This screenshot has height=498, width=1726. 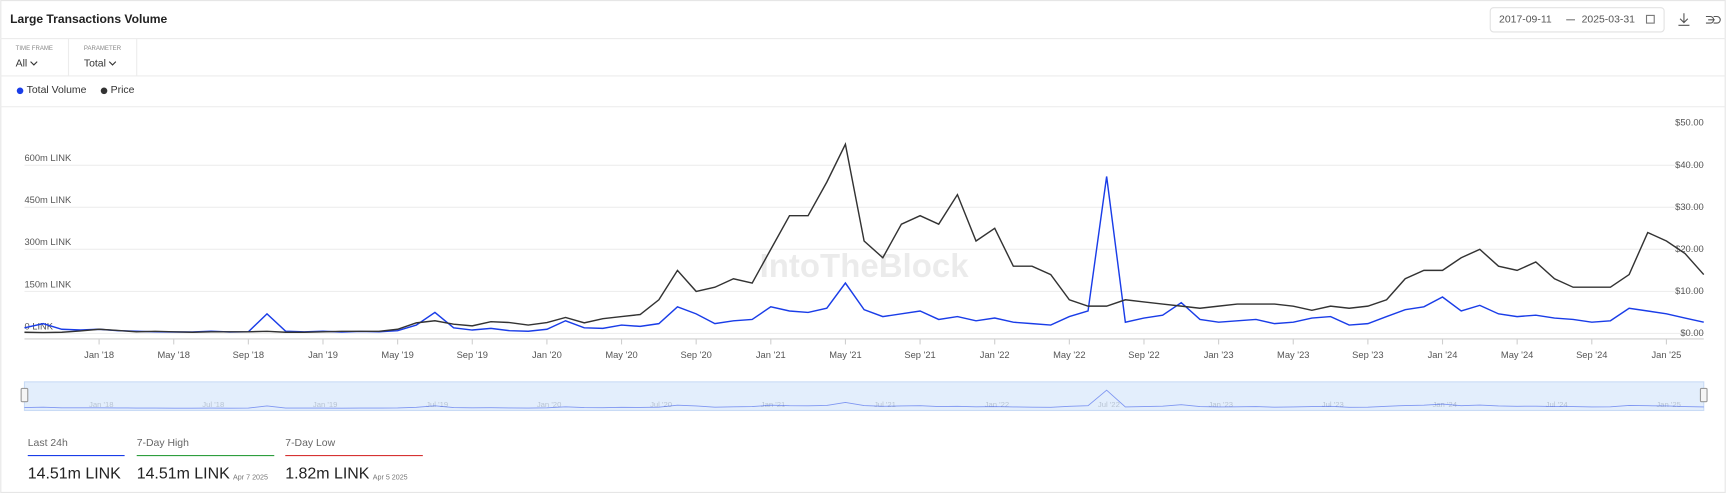 What do you see at coordinates (845, 355) in the screenshot?
I see `x-tick-label: May '21` at bounding box center [845, 355].